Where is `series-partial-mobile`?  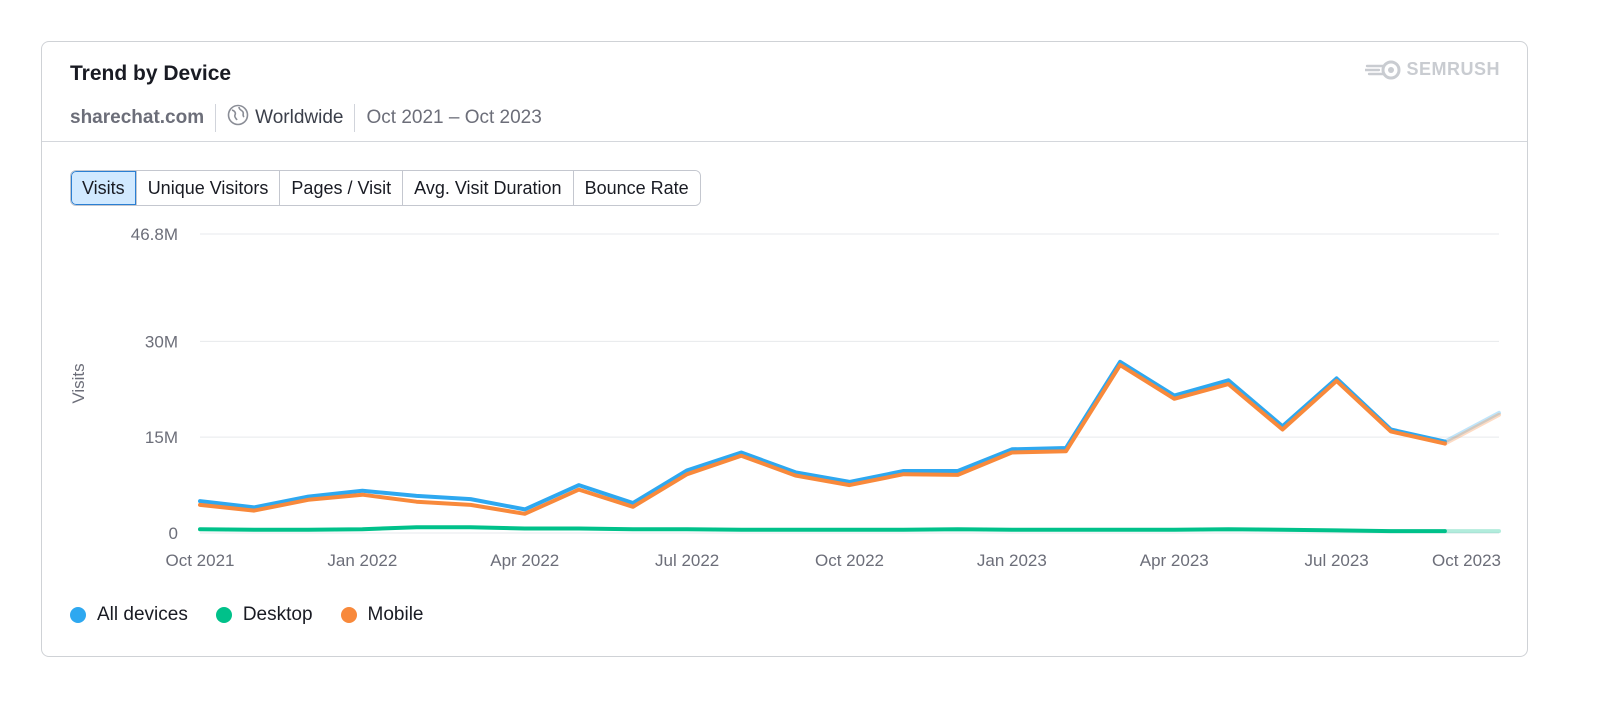 series-partial-mobile is located at coordinates (1471, 429).